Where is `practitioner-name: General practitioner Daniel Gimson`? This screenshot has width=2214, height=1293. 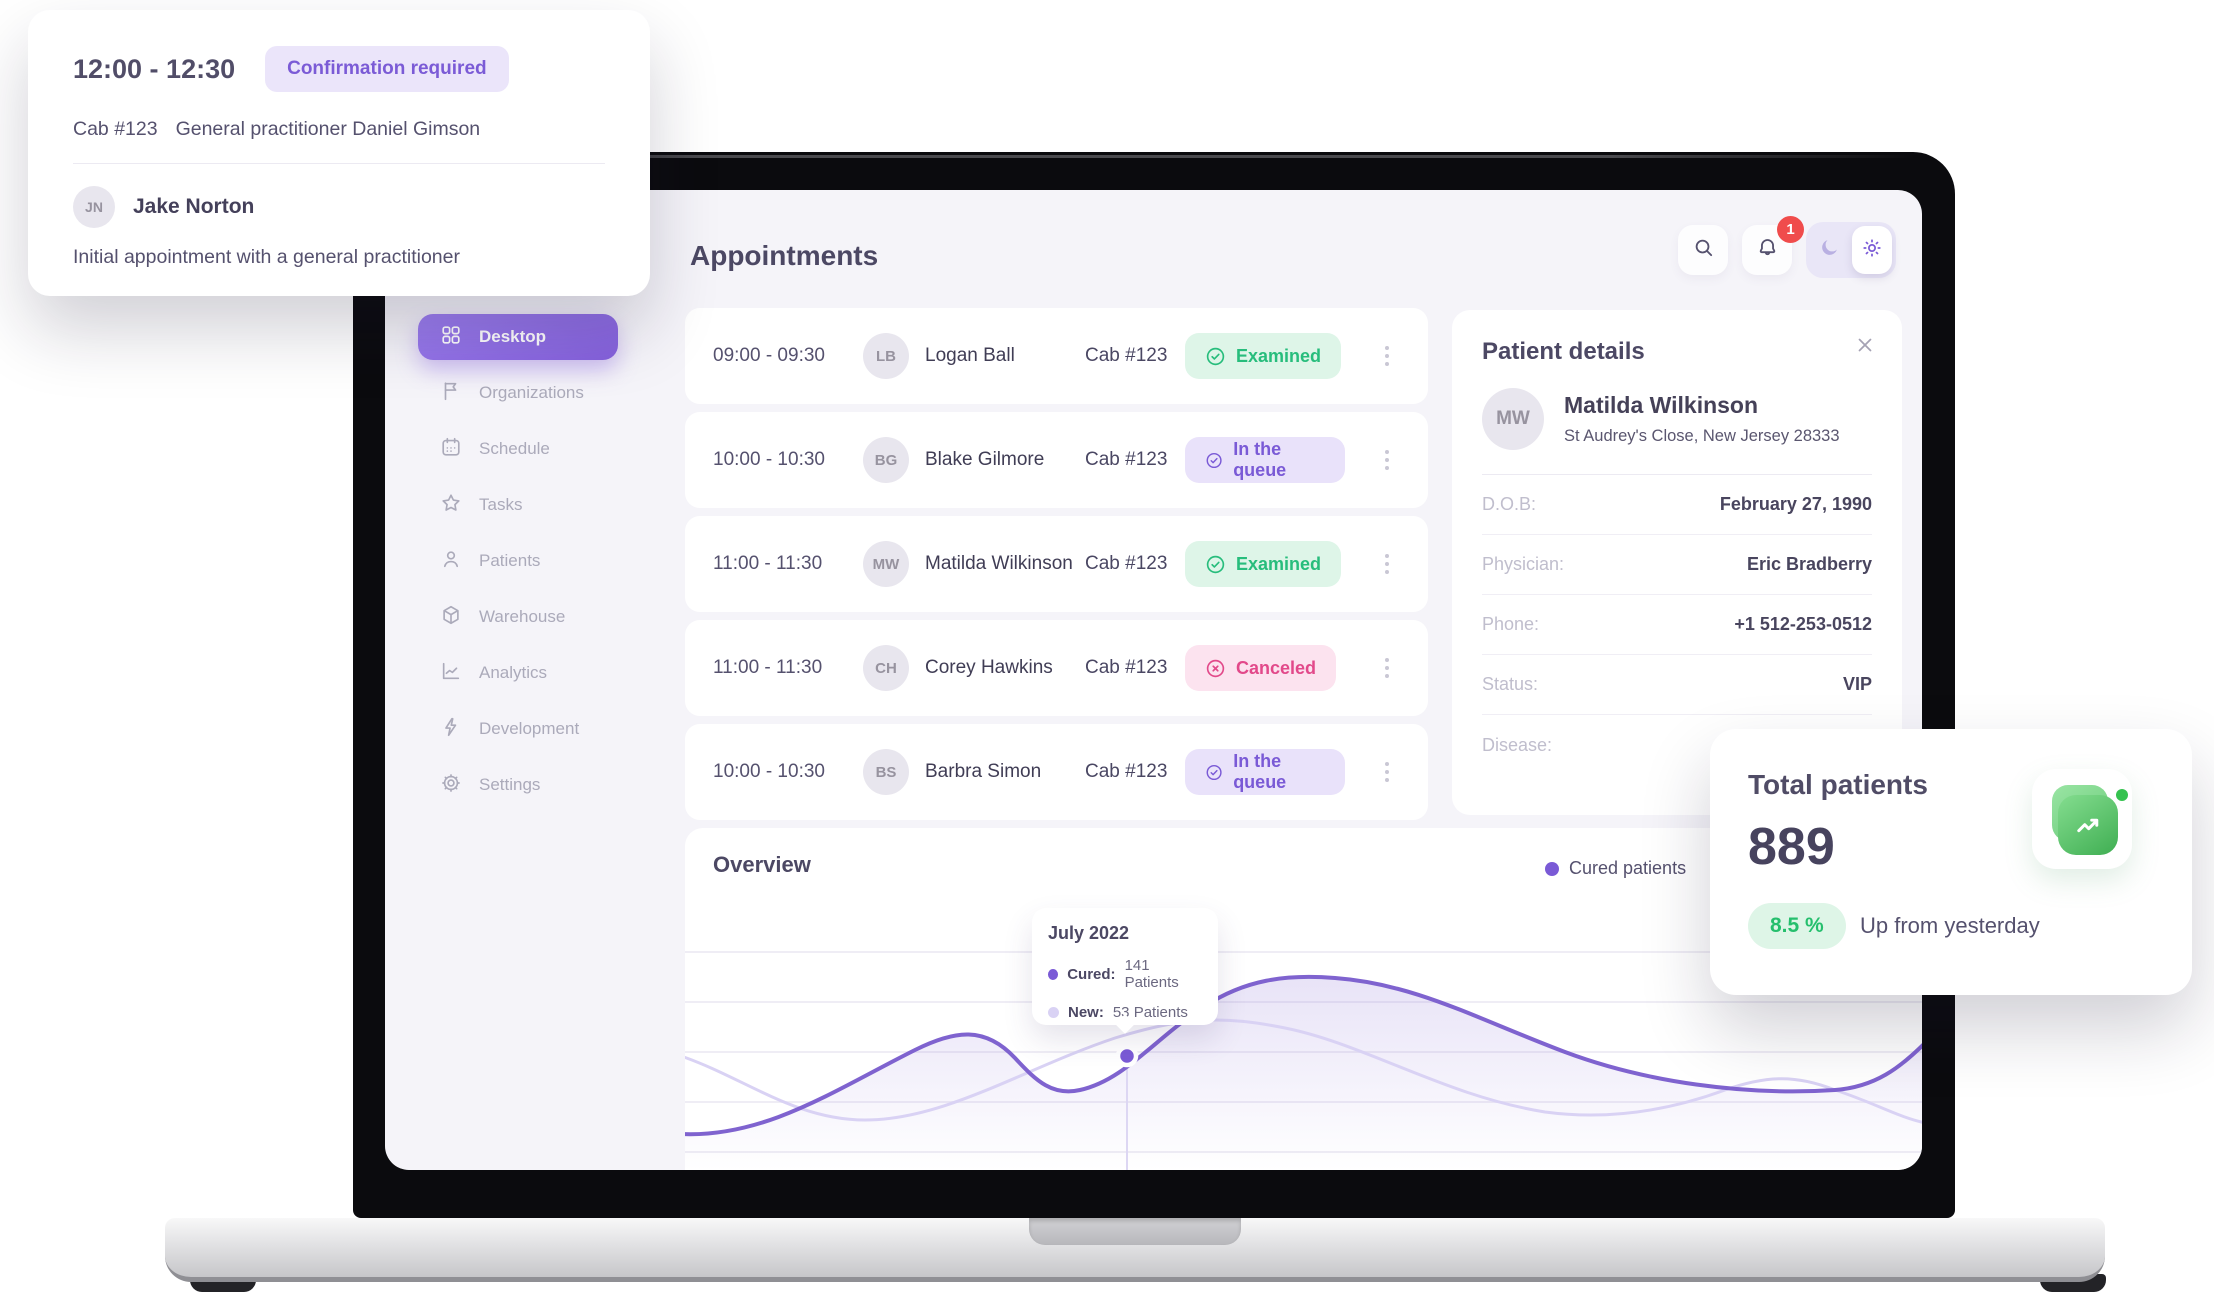 practitioner-name: General practitioner Daniel Gimson is located at coordinates (328, 129).